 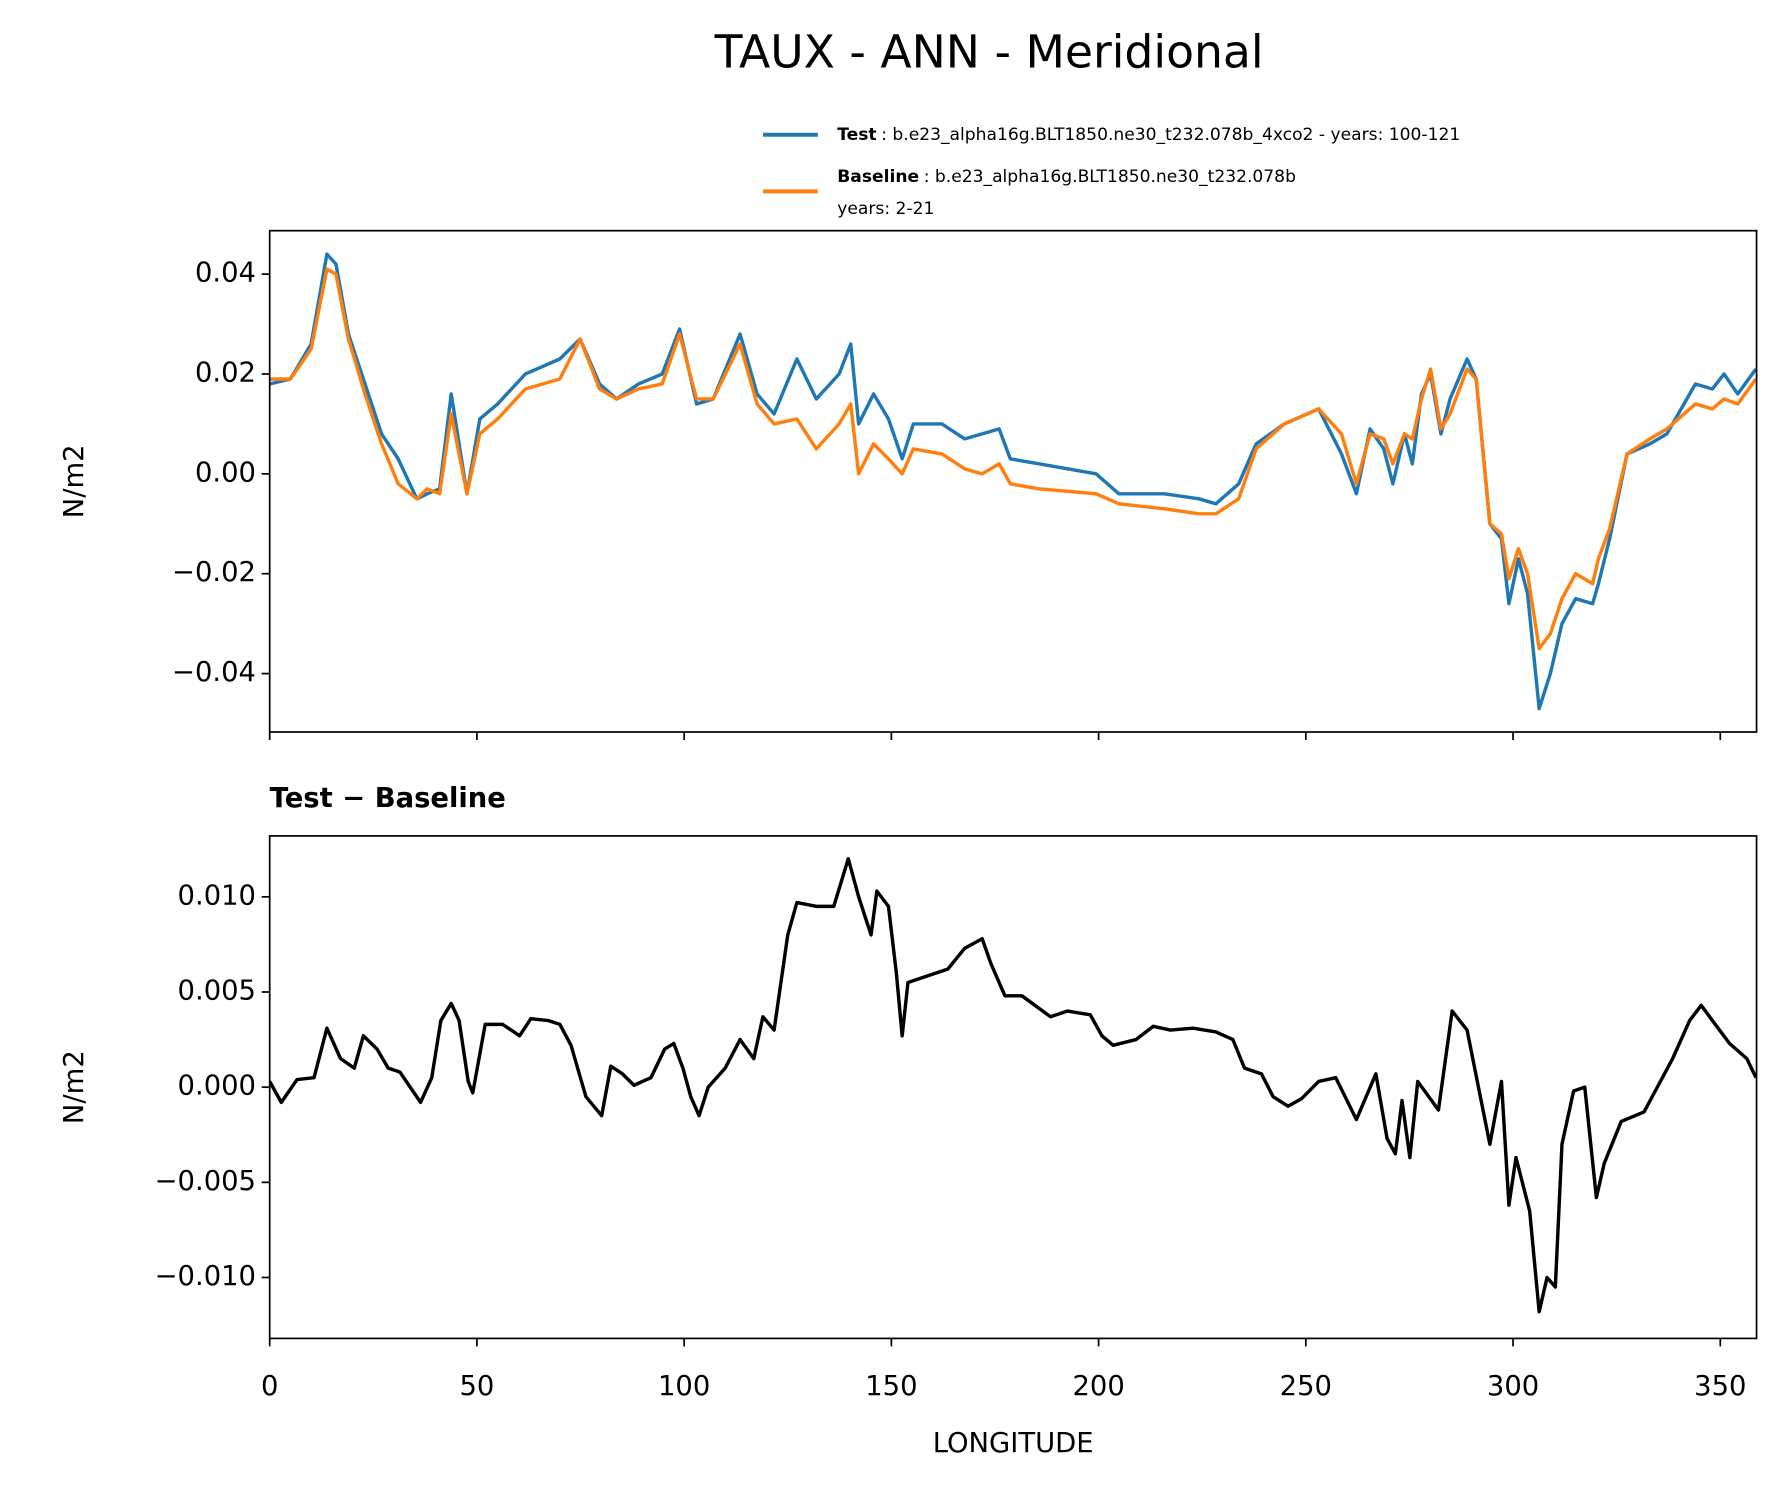 What do you see at coordinates (205, 1276) in the screenshot?
I see `y-tick-label: −0.010` at bounding box center [205, 1276].